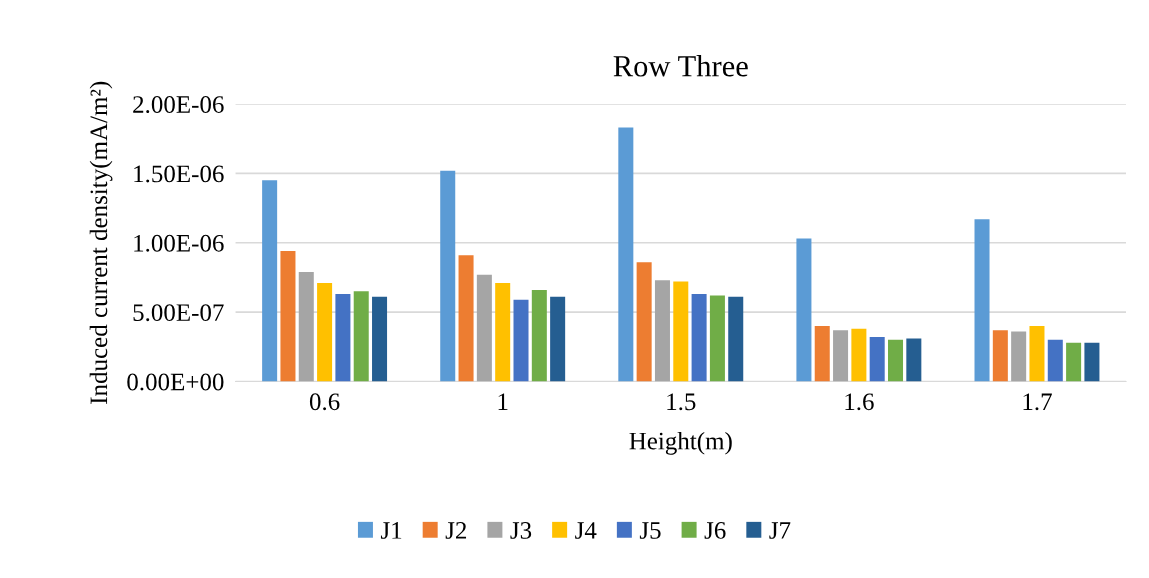  I want to click on legend-label: J1, so click(391, 530).